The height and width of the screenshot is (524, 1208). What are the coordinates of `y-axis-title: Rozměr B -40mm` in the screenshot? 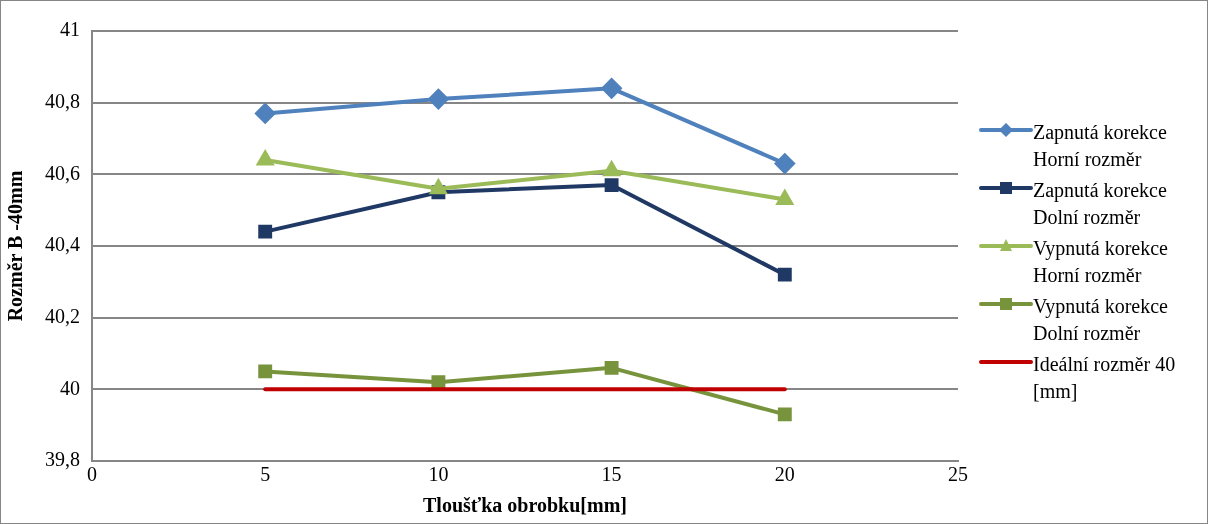 It's located at (15, 246).